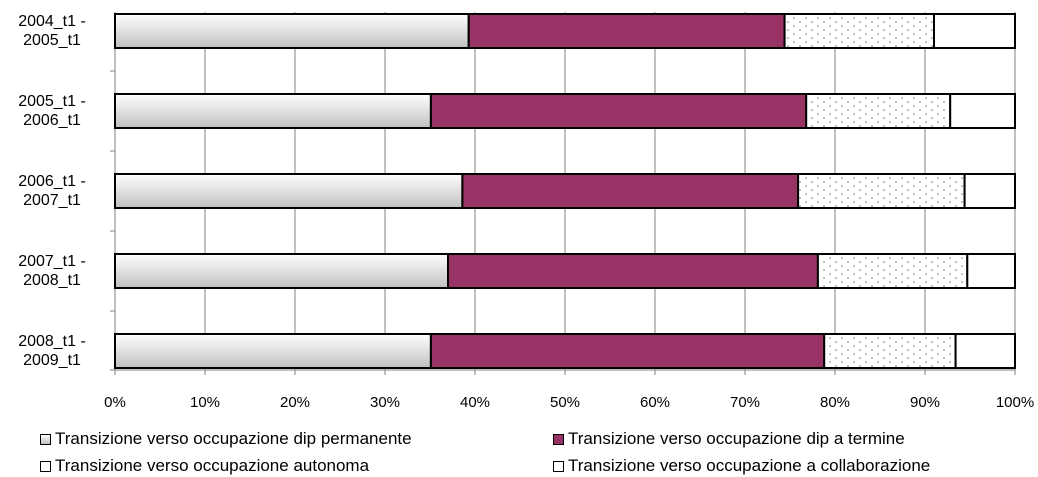  What do you see at coordinates (205, 402) in the screenshot?
I see `x-tick-label: 10%` at bounding box center [205, 402].